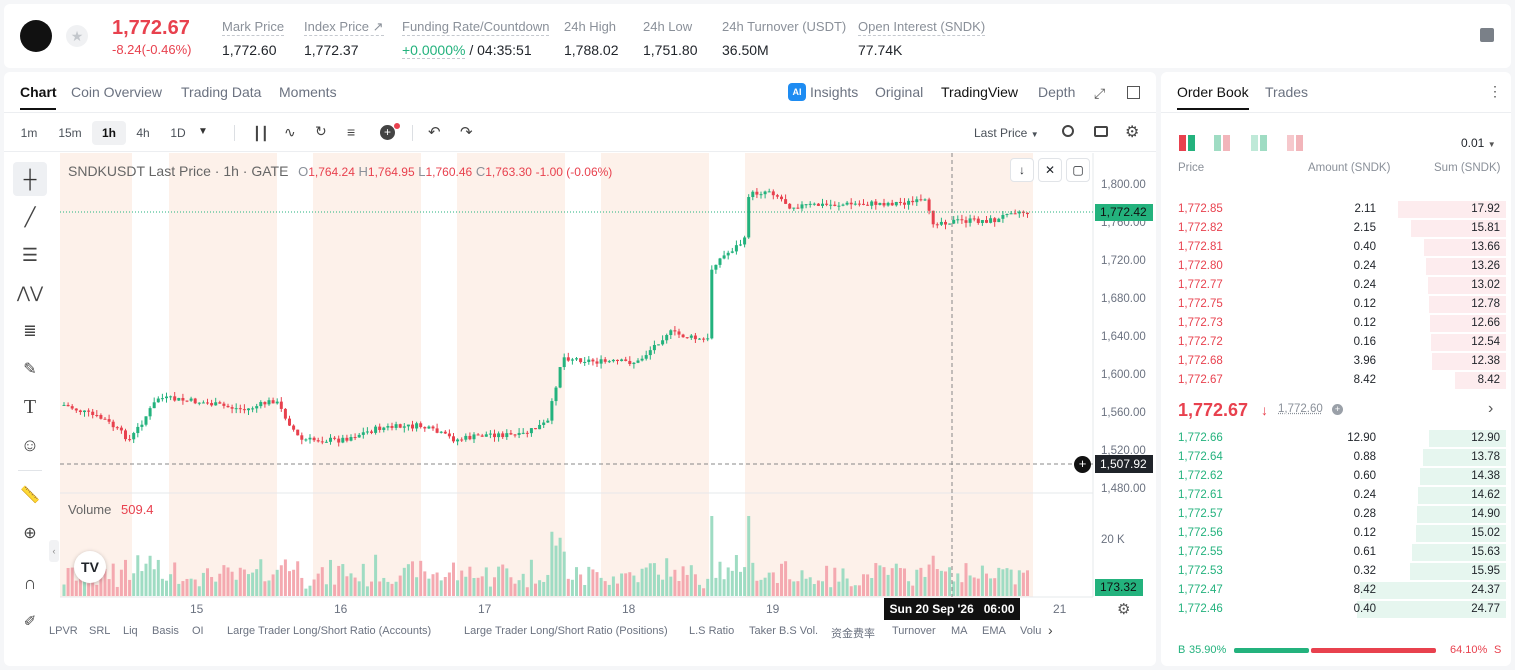  I want to click on indicator-scroll-right-icon: ›, so click(1050, 630).